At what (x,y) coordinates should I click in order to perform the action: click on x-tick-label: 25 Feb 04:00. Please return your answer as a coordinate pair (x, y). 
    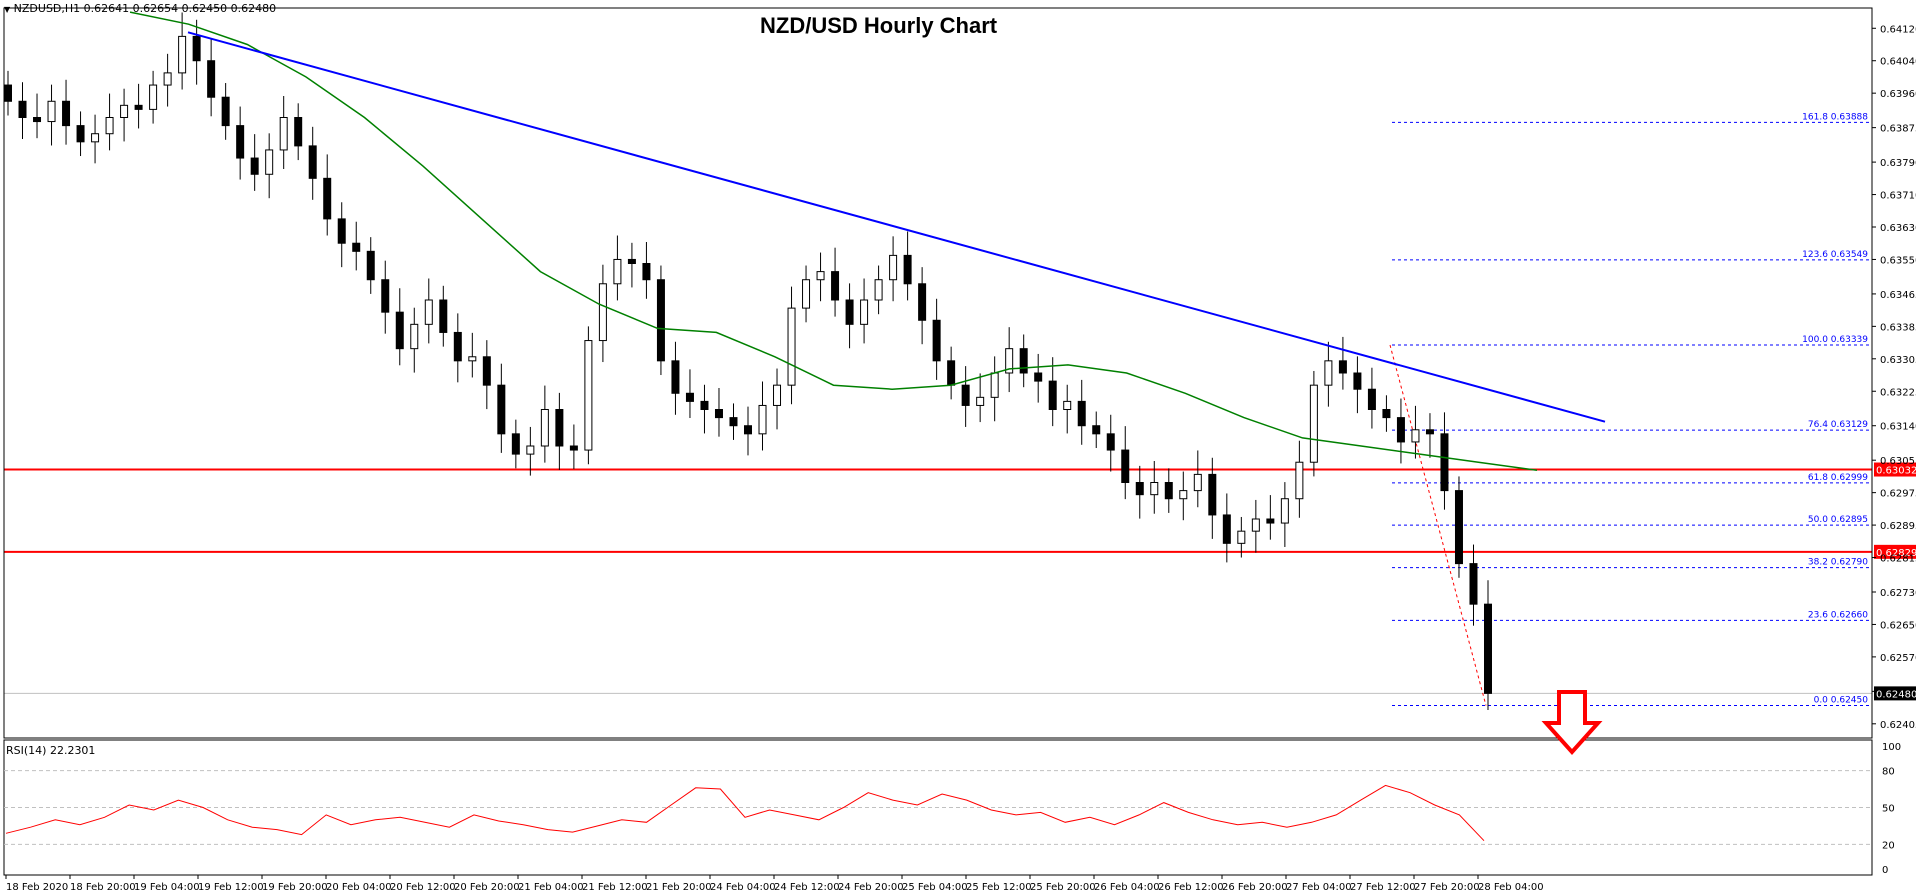
    Looking at the image, I should click on (935, 887).